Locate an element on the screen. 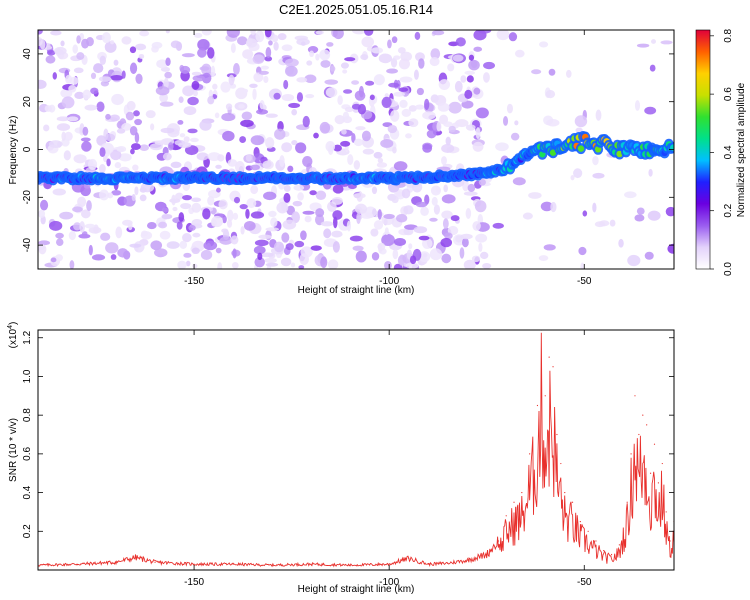 The height and width of the screenshot is (600, 750). heatmap-y-tick-label: 40 is located at coordinates (27, 54).